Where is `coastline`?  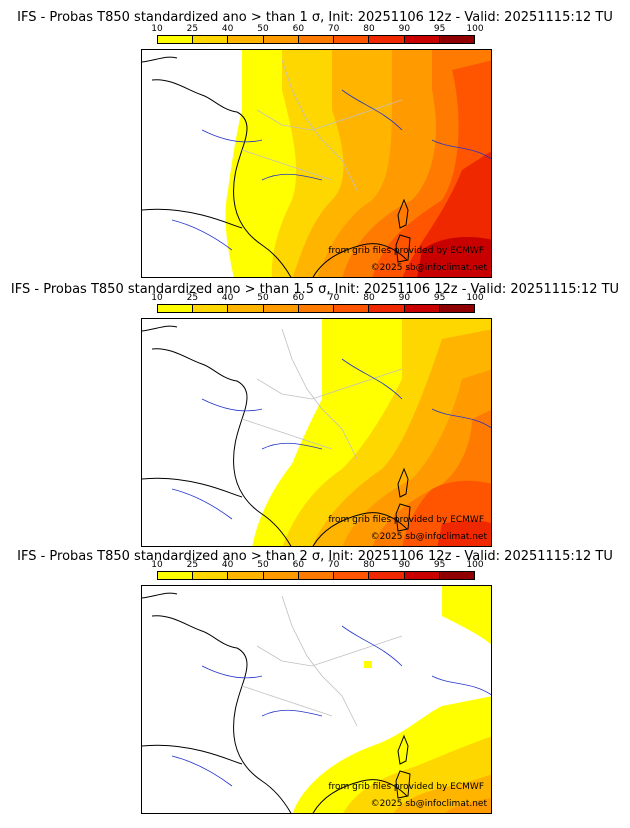 coastline is located at coordinates (217, 702).